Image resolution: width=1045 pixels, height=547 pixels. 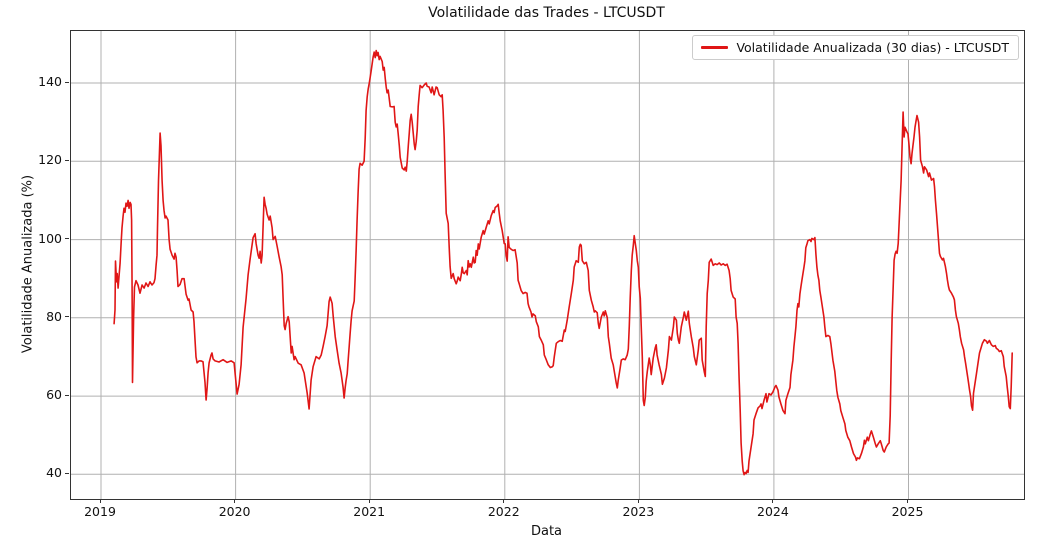 I want to click on x-tick-label: 2023, so click(x=638, y=511).